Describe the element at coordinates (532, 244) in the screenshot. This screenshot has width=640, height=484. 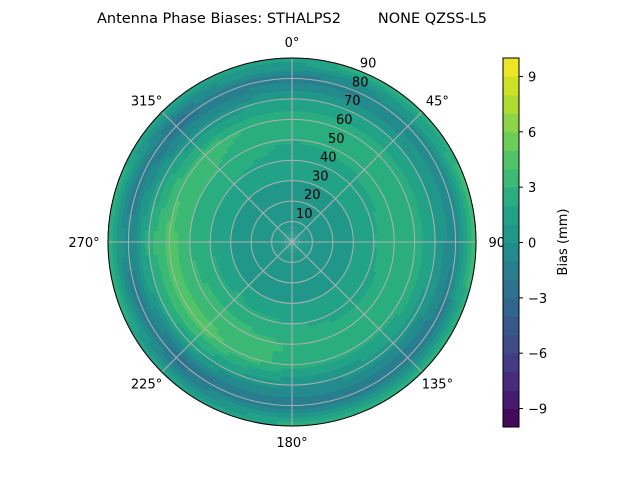
I see `colorbar-tick-label: 0` at that location.